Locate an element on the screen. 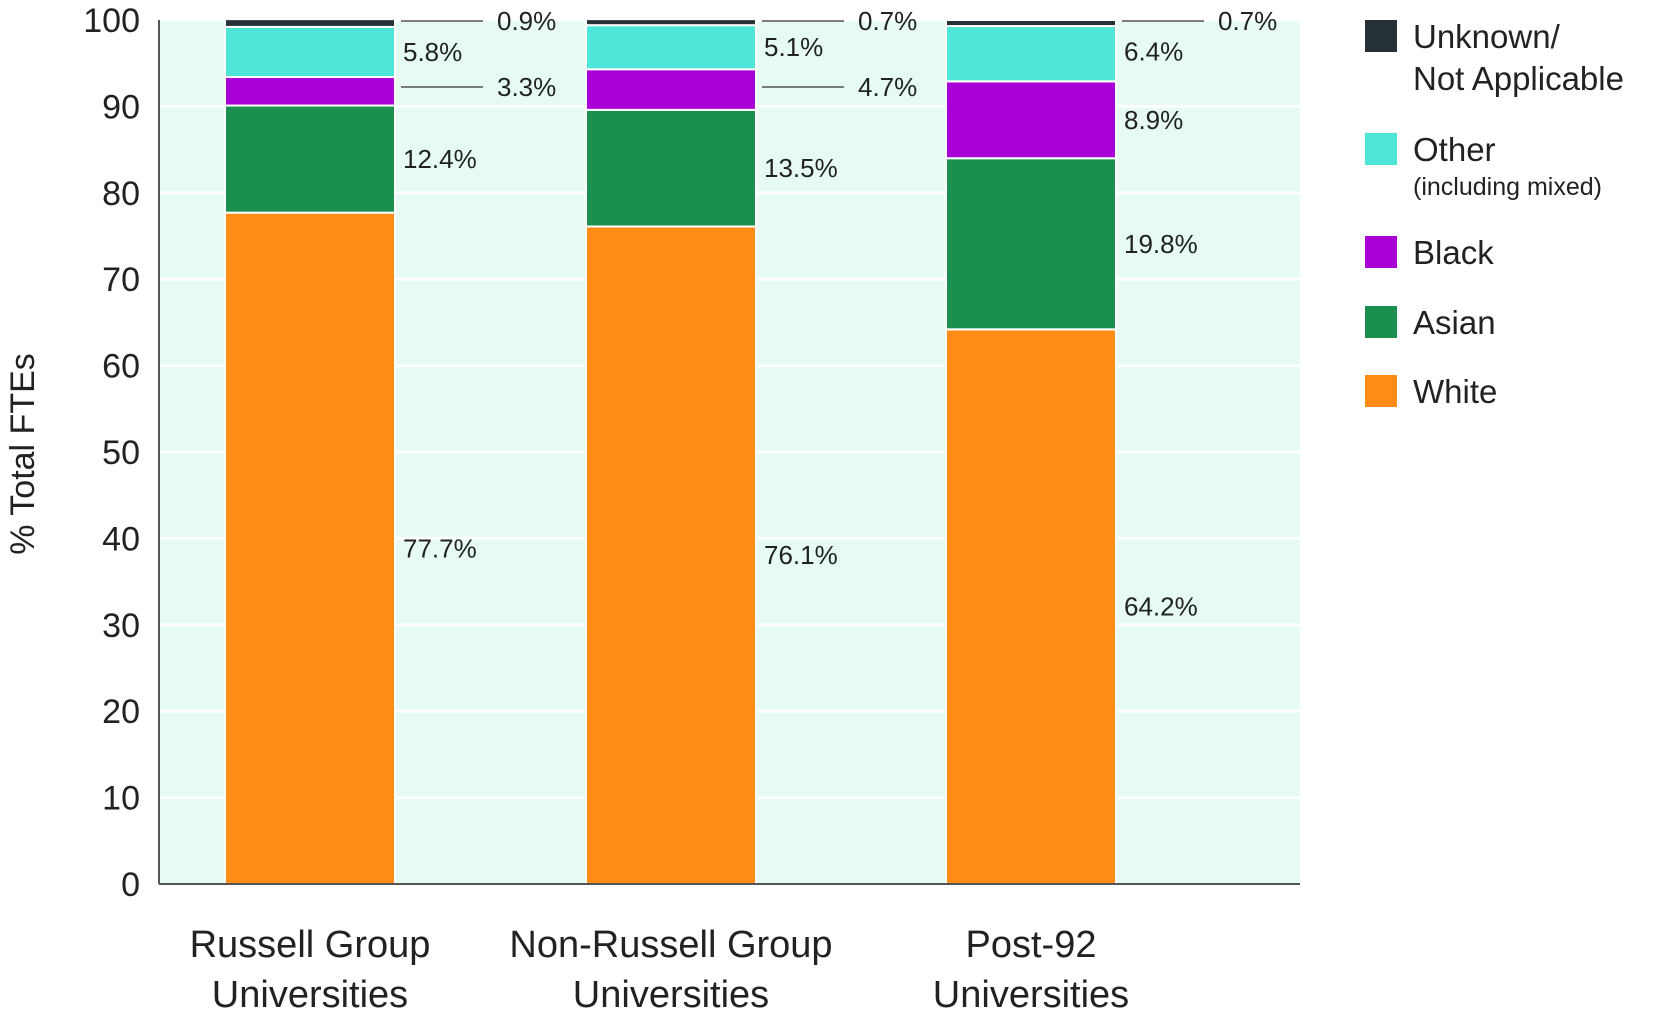 The image size is (1673, 1019). y-tick-label-50: 50 is located at coordinates (121, 453).